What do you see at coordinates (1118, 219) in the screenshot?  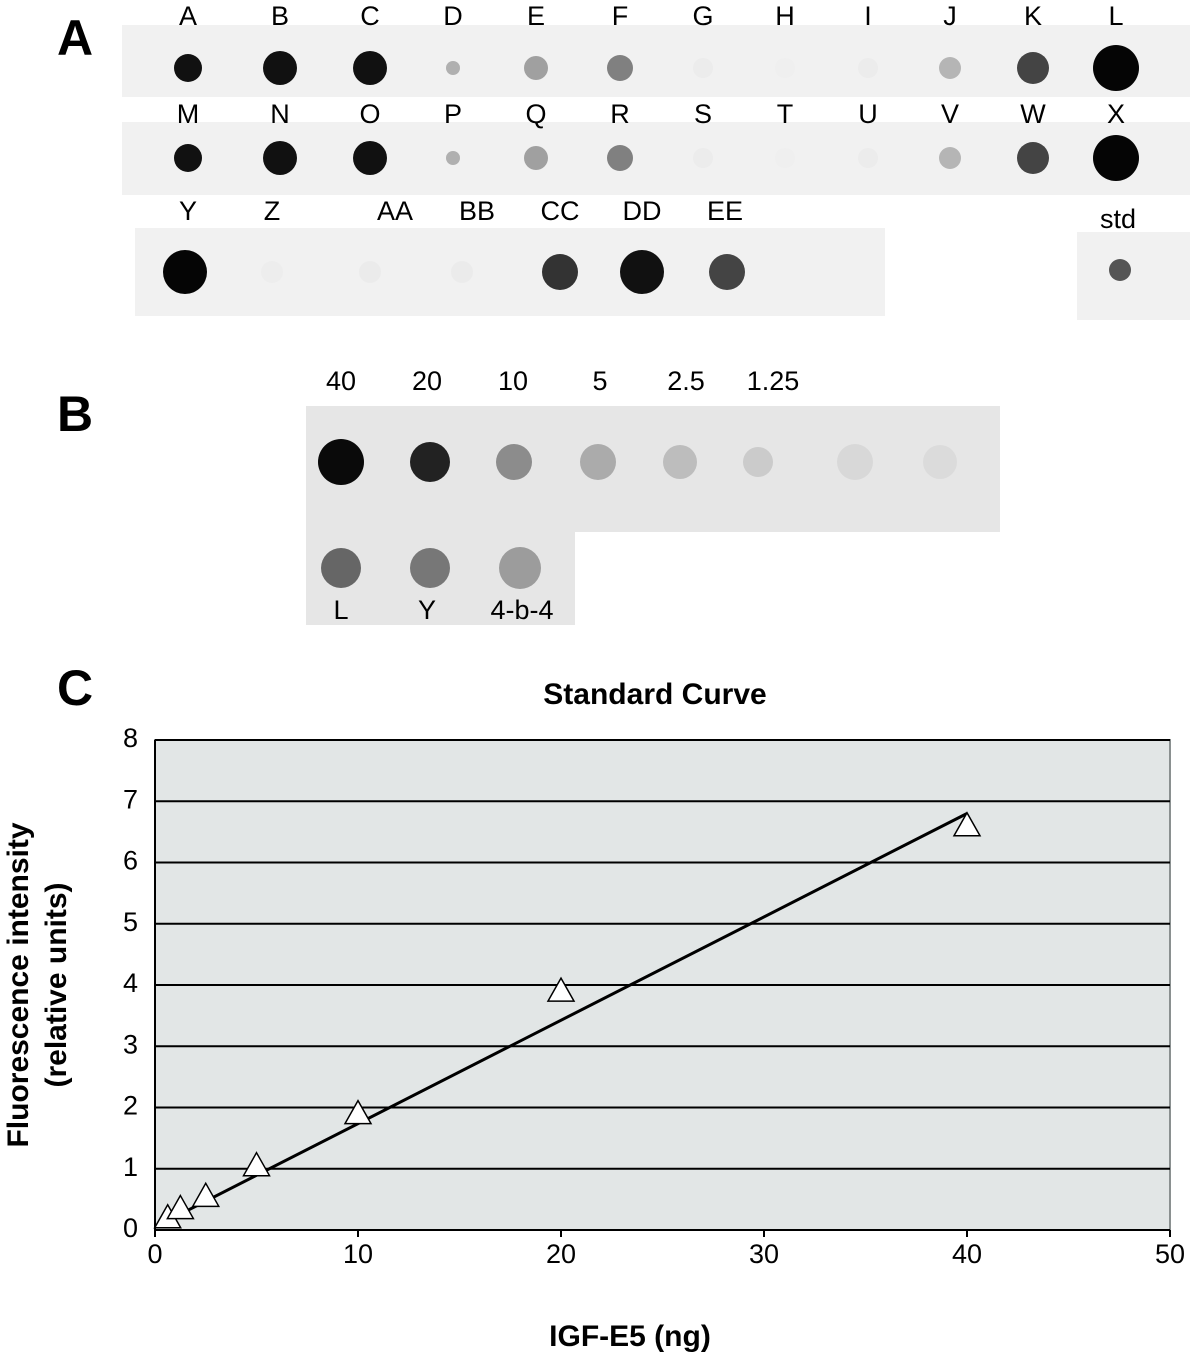 I see `dot-label: std` at bounding box center [1118, 219].